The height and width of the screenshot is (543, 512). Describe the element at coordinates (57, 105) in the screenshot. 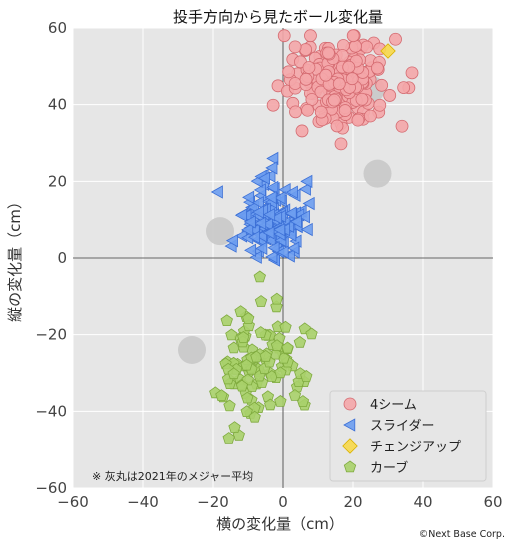

I see `y-tick-label: 40` at that location.